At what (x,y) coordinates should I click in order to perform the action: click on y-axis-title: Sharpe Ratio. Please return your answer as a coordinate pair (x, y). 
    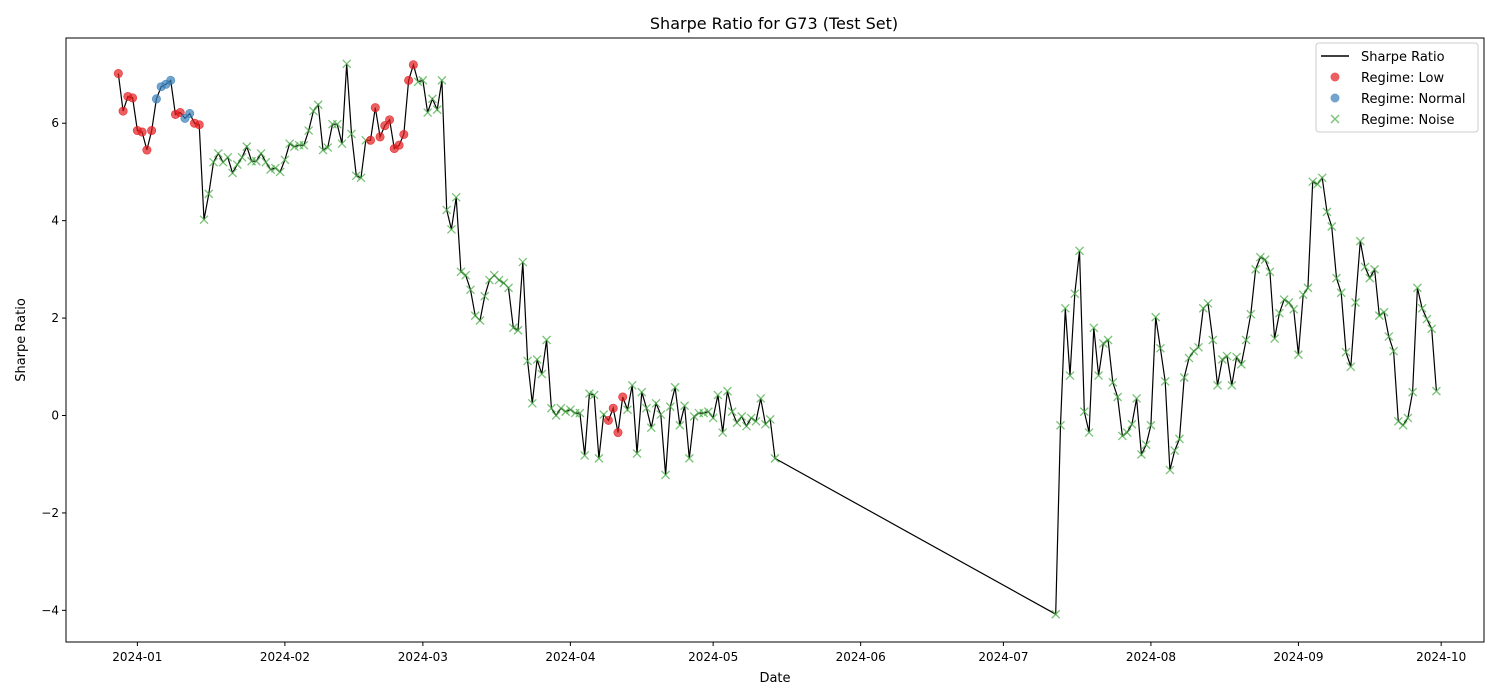
    Looking at the image, I should click on (21, 340).